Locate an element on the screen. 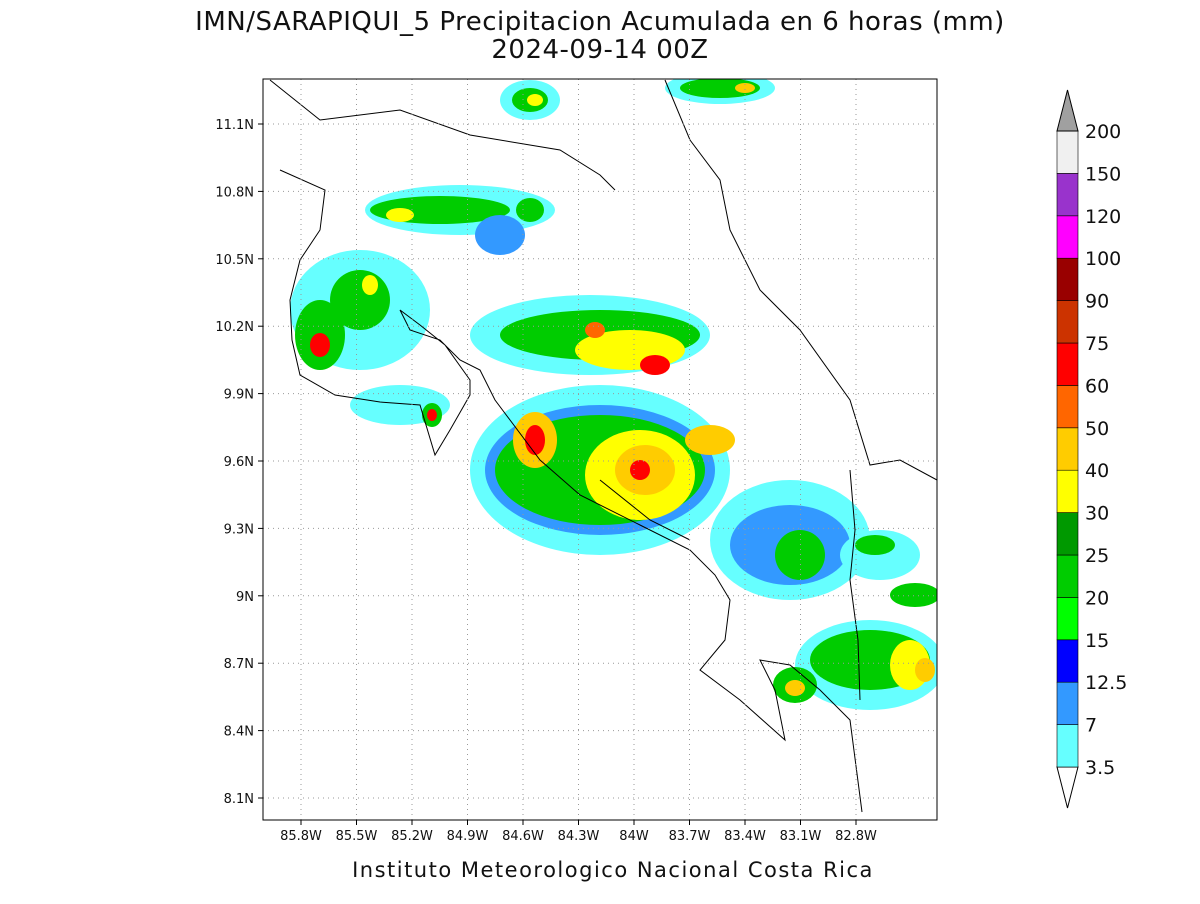  colorbar-label: 90 is located at coordinates (1097, 302).